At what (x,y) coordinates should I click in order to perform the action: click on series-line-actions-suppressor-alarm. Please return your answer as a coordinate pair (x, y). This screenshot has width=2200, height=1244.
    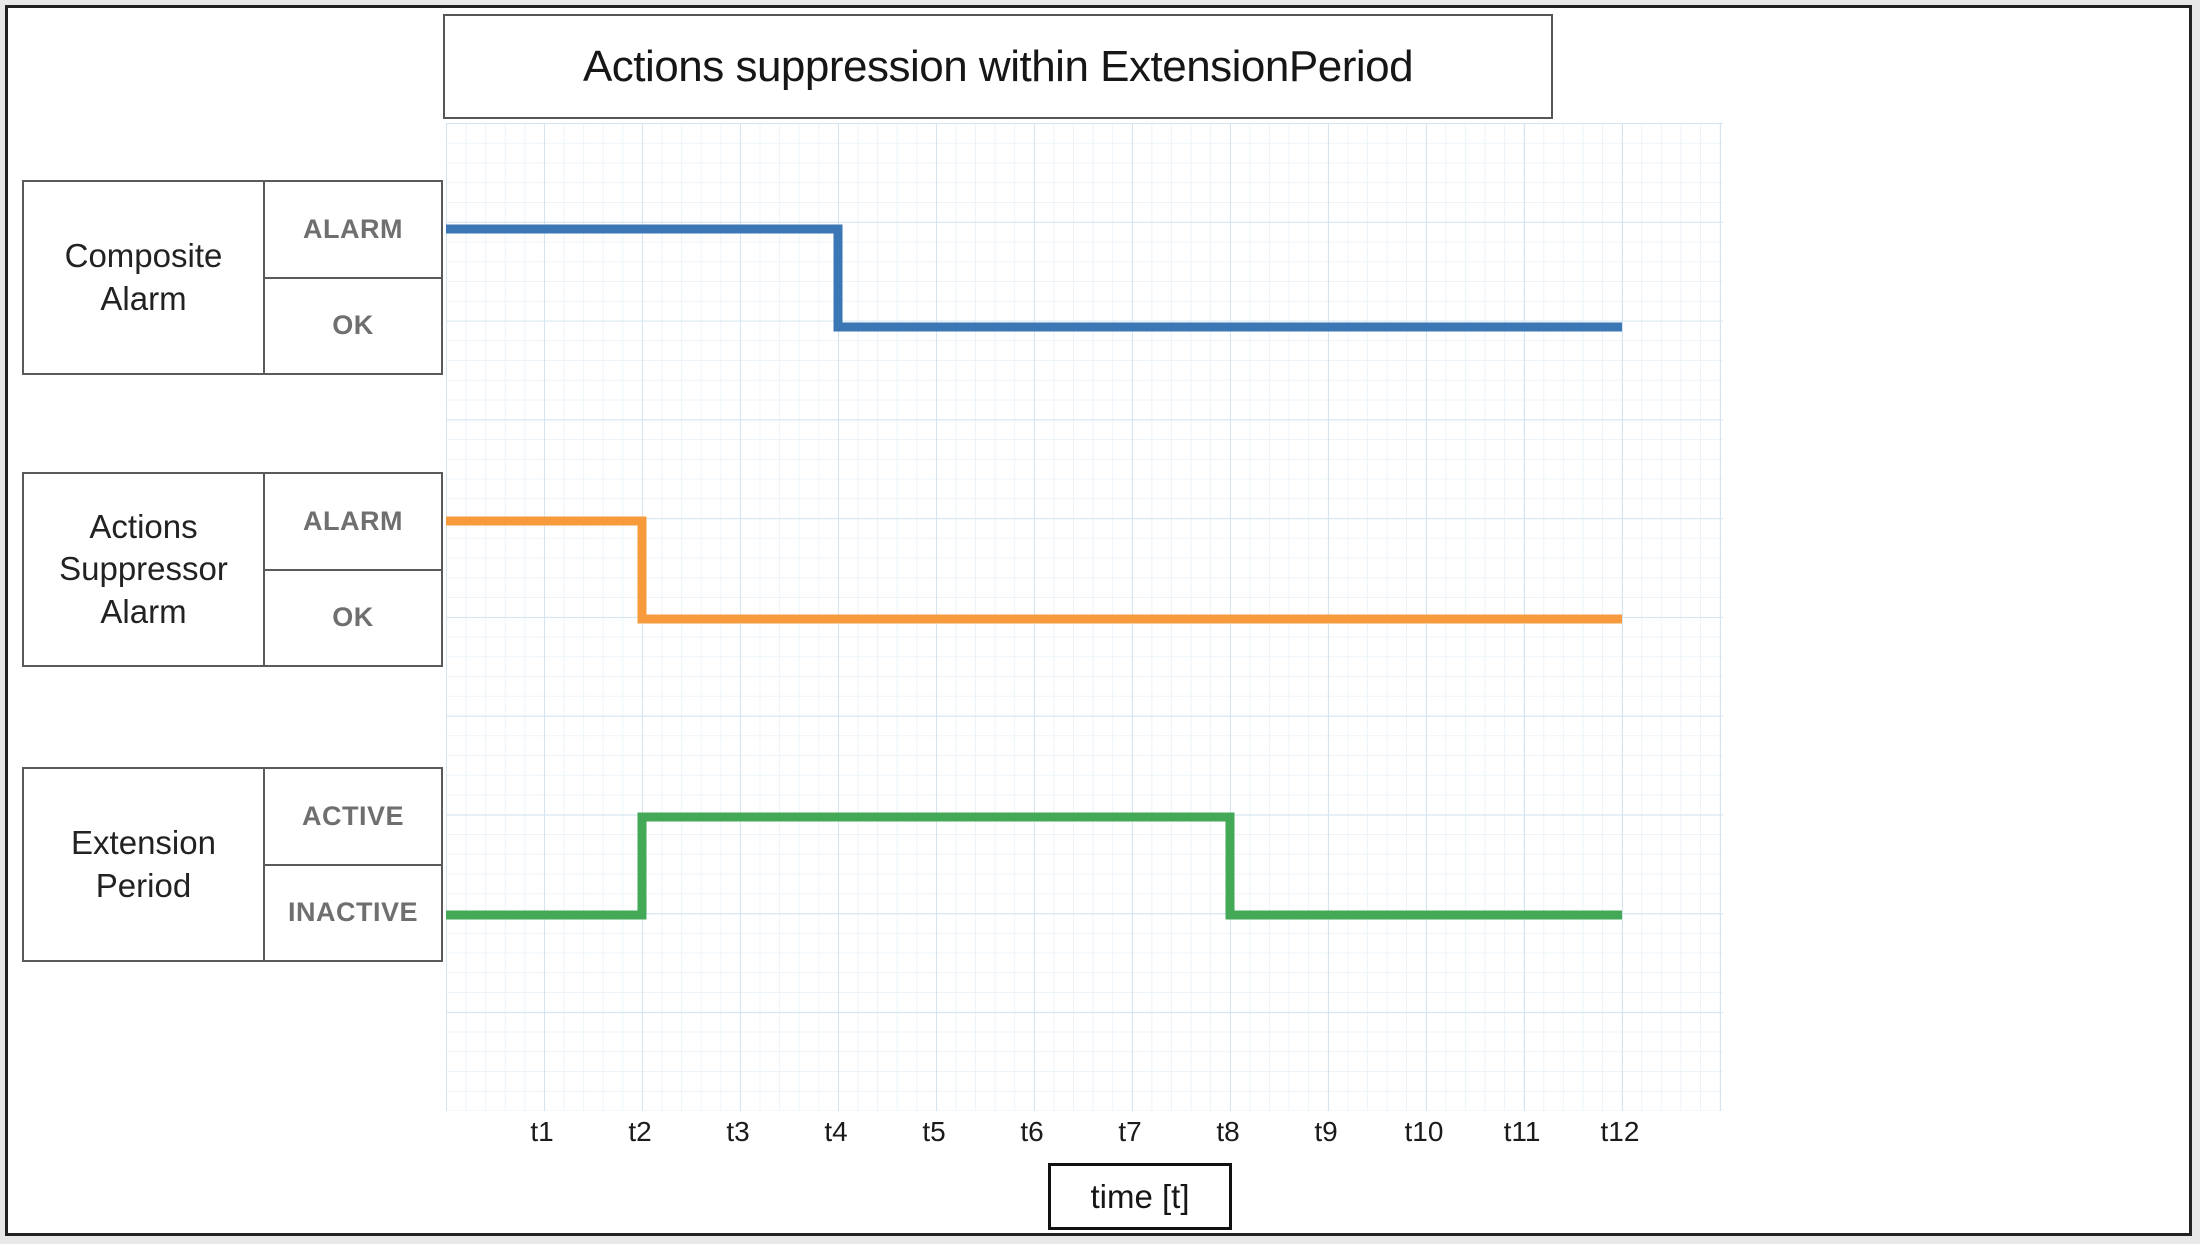
    Looking at the image, I should click on (1034, 570).